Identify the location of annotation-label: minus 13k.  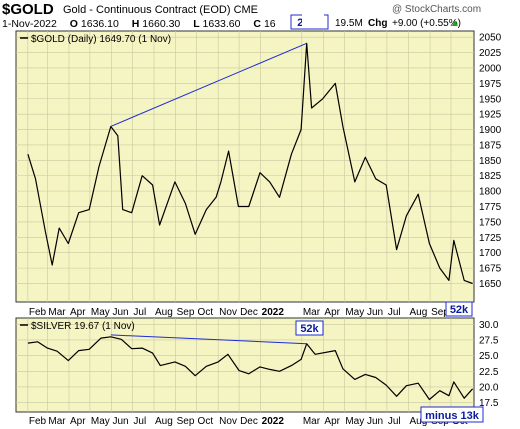
(452, 416).